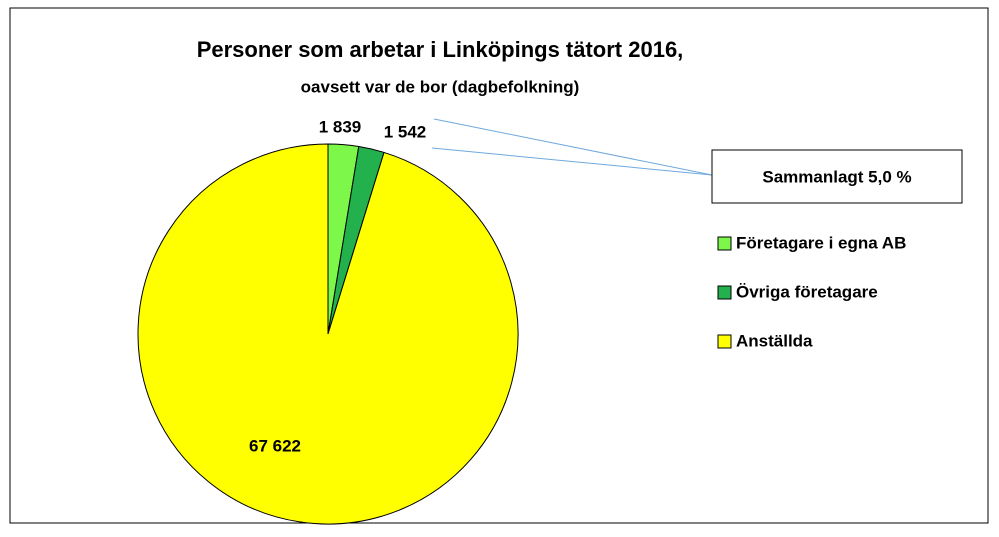 This screenshot has height=537, width=999. Describe the element at coordinates (405, 131) in the screenshot. I see `data-label: 1 542` at that location.